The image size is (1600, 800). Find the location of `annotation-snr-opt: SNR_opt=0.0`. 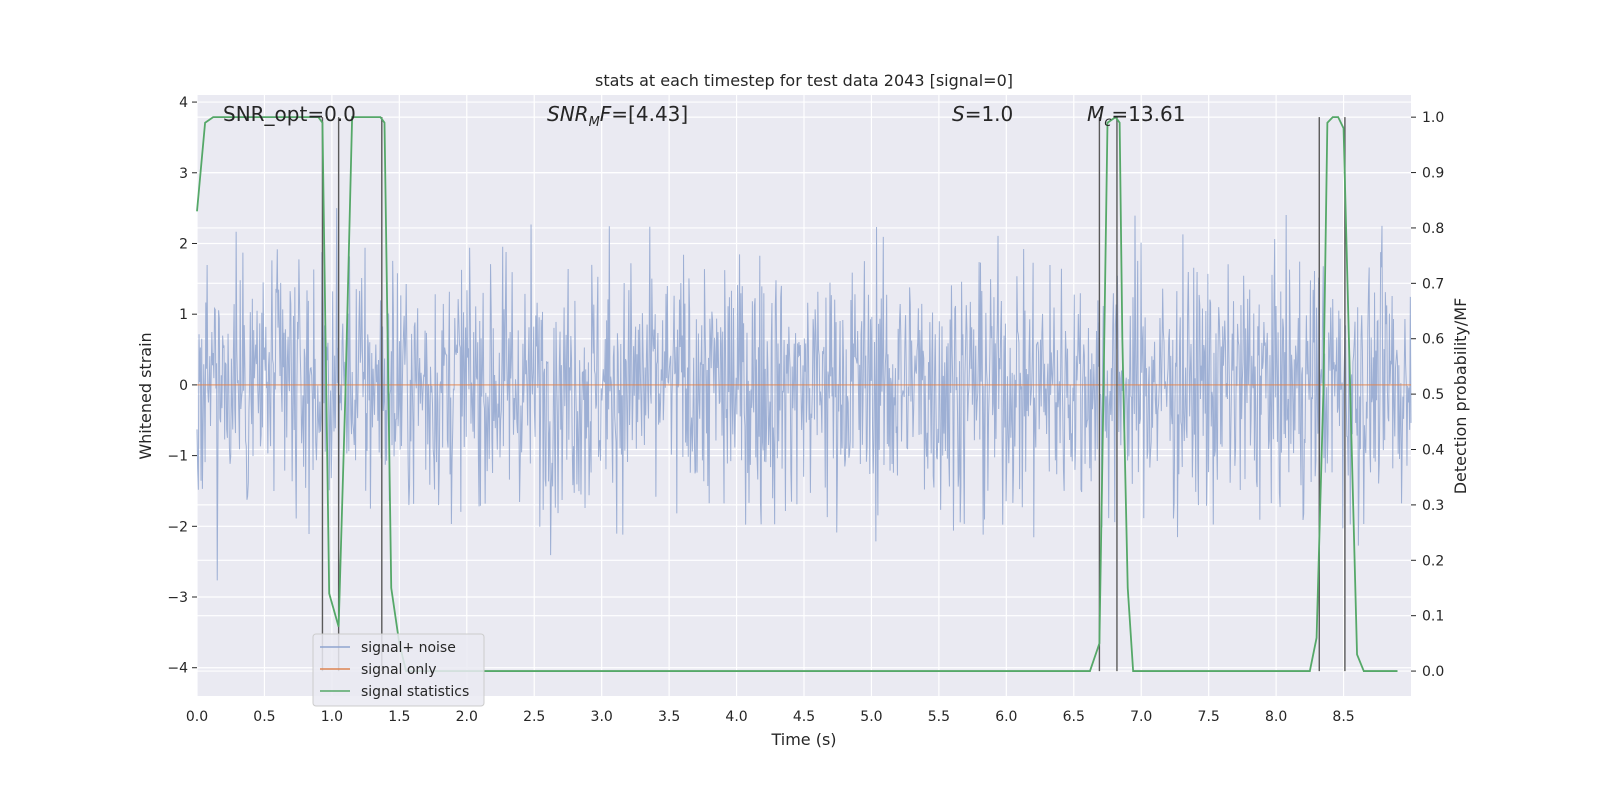

annotation-snr-opt: SNR_opt=0.0 is located at coordinates (289, 114).